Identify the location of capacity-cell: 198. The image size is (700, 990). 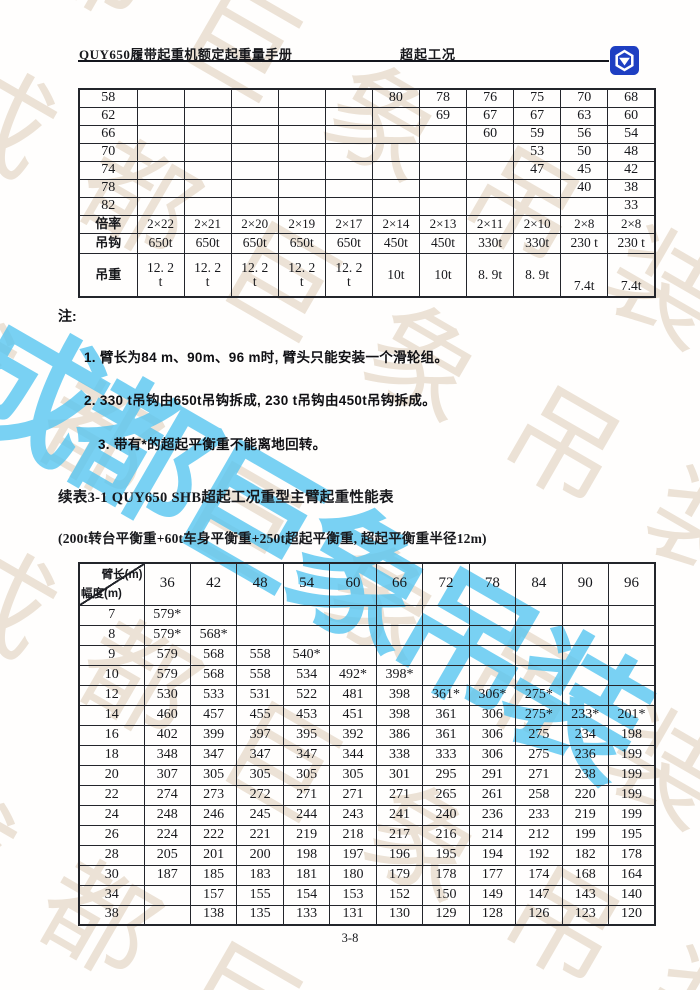
(306, 855).